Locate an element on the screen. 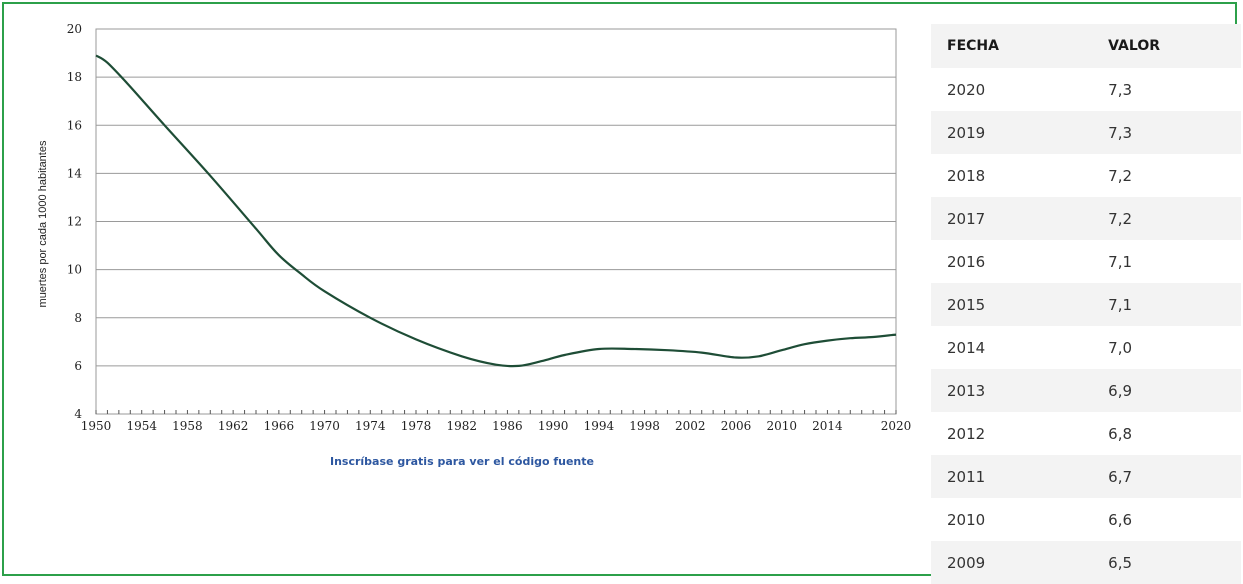 The image size is (1243, 584). table-row: 2013 6,9 is located at coordinates (1086, 390).